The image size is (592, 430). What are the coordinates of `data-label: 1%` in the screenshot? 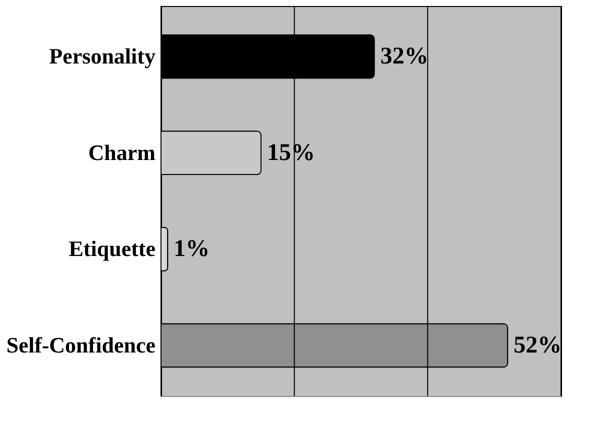 It's located at (192, 249).